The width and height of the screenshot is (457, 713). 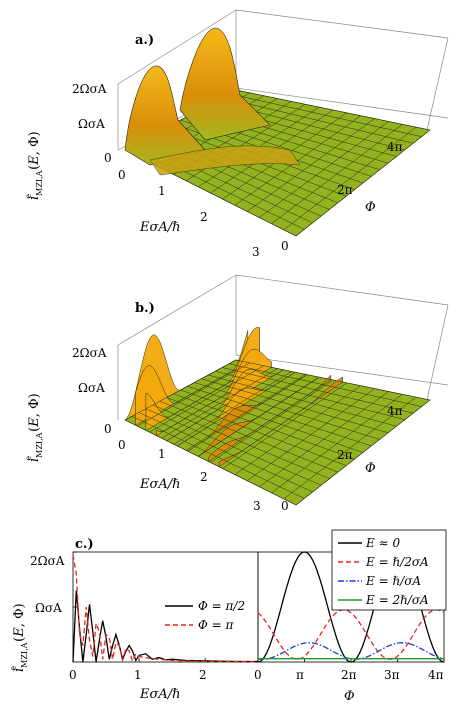 What do you see at coordinates (160, 694) in the screenshot?
I see `panel-c-left-x-label: EσA/ℏ` at bounding box center [160, 694].